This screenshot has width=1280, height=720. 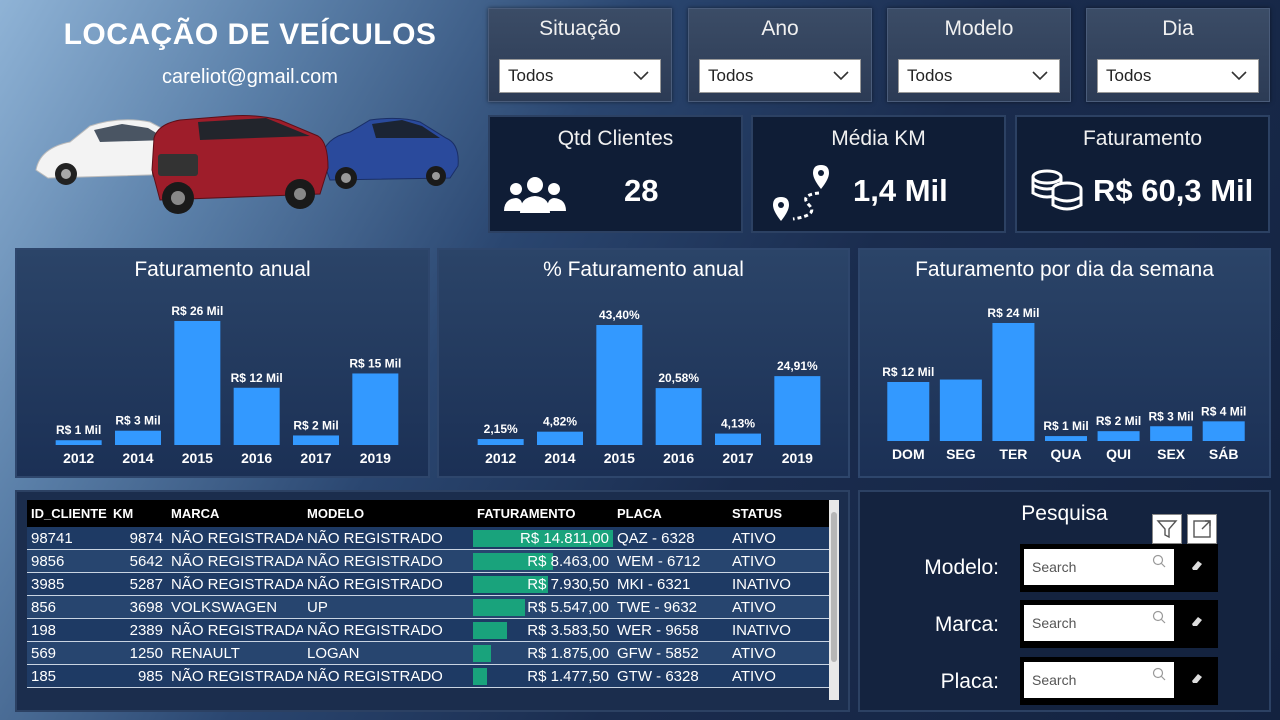 What do you see at coordinates (1171, 433) in the screenshot?
I see `bar-SEX` at bounding box center [1171, 433].